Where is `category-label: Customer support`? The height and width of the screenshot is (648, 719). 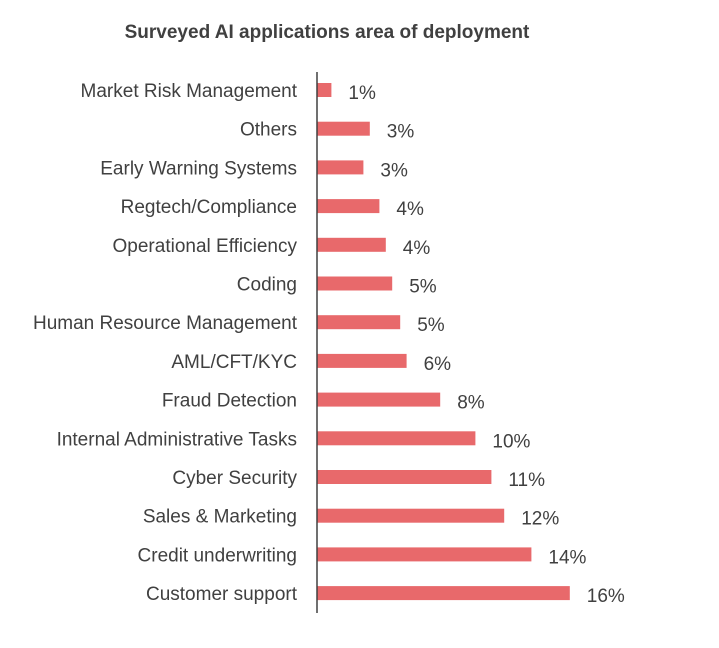
category-label: Customer support is located at coordinates (222, 594).